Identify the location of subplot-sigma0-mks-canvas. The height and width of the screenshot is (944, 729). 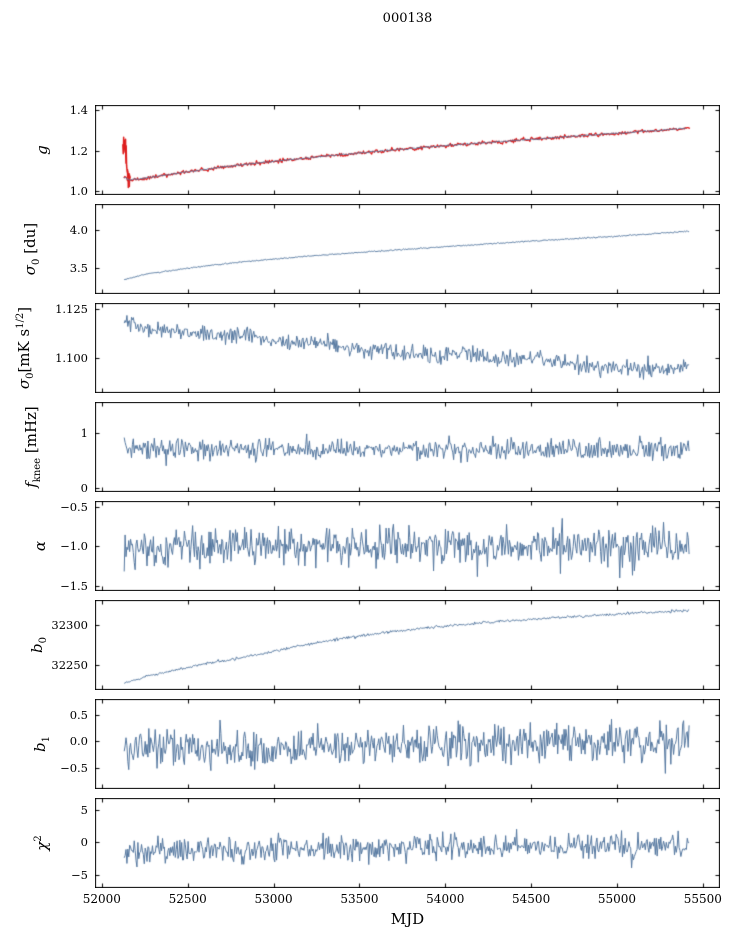
(407, 348).